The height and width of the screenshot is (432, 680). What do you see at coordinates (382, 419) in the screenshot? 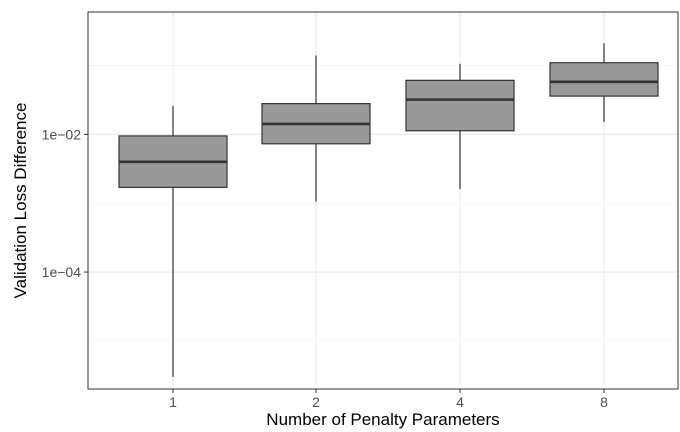
I see `x-axis-title: Number of Penalty Parameters` at bounding box center [382, 419].